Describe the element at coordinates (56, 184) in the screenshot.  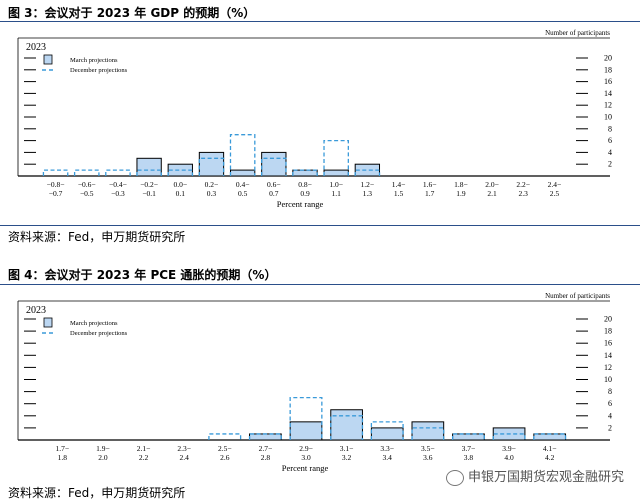
I see `x-tick-label-top: −0.8−` at that location.